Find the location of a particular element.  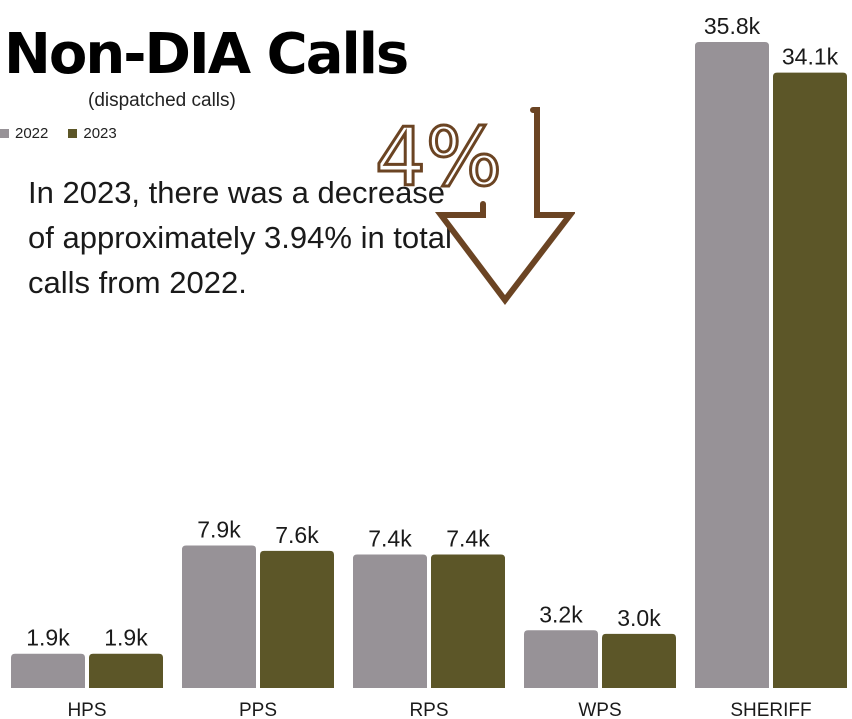

bar-pps-2022 is located at coordinates (219, 616).